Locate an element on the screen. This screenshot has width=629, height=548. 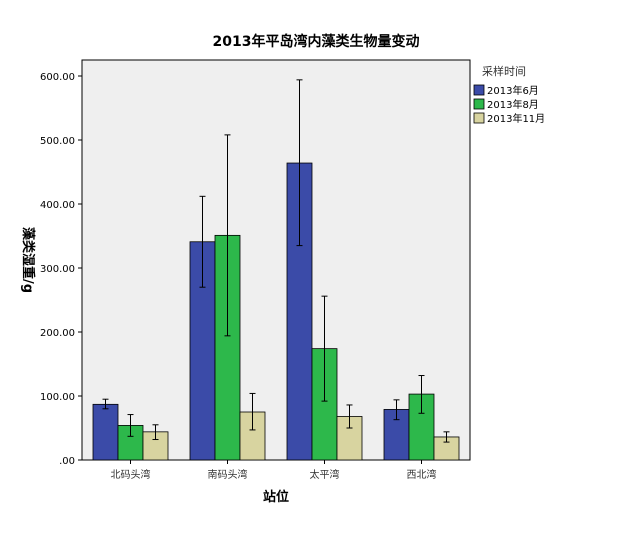
y-tick-label: 500.00 is located at coordinates (57, 141).